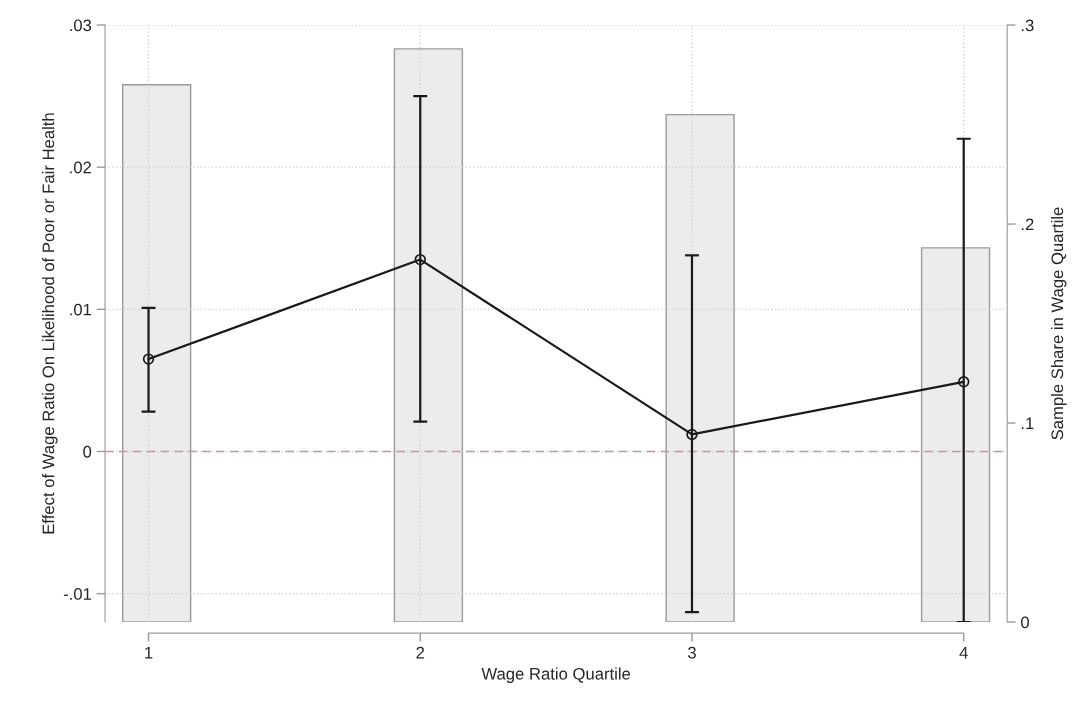 The height and width of the screenshot is (715, 1083). What do you see at coordinates (77, 594) in the screenshot?
I see `y-tick-label: -.01` at bounding box center [77, 594].